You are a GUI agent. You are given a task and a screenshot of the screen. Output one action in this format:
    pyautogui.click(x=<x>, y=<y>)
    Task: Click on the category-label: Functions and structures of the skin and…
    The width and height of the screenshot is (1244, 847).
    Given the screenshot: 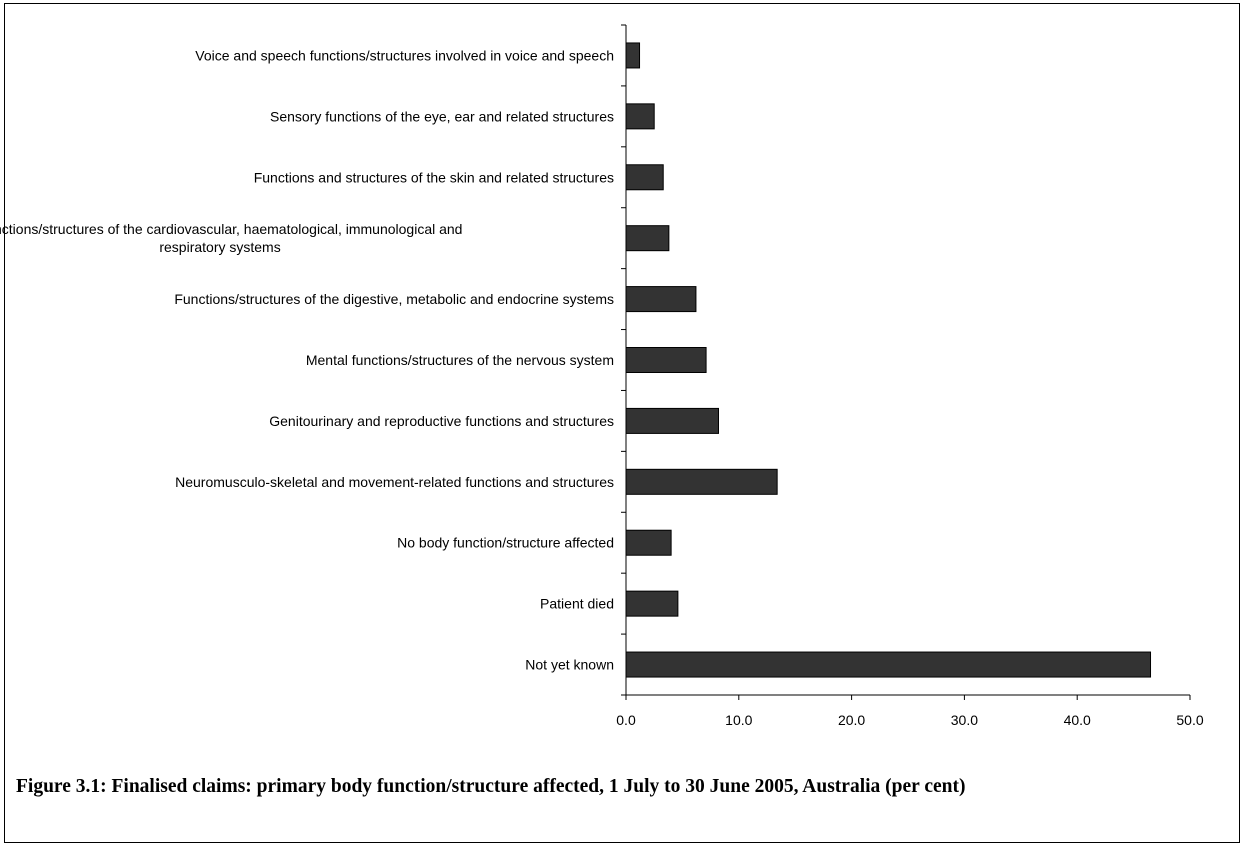 What is the action you would take?
    pyautogui.click(x=434, y=177)
    